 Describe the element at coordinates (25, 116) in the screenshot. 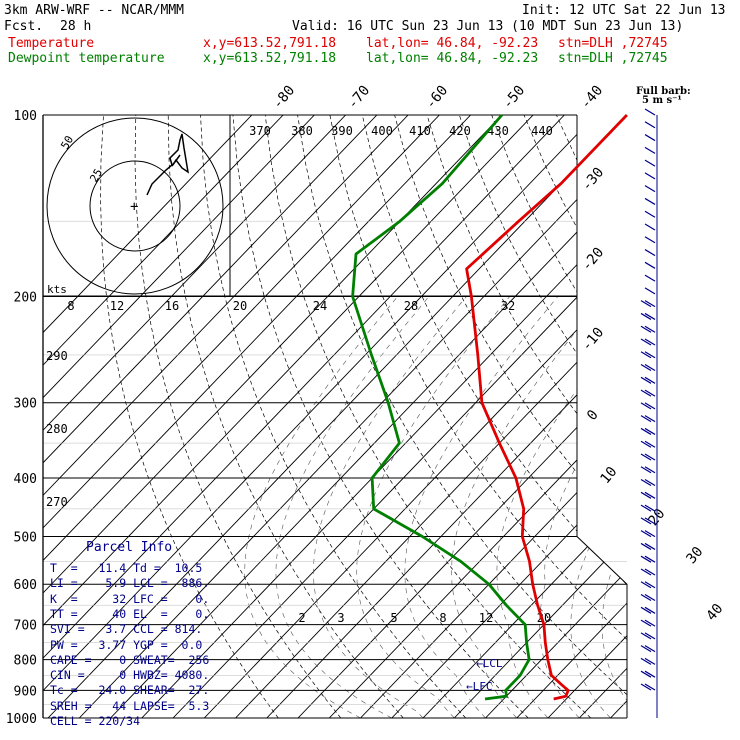

I see `pressure-label: 100` at that location.